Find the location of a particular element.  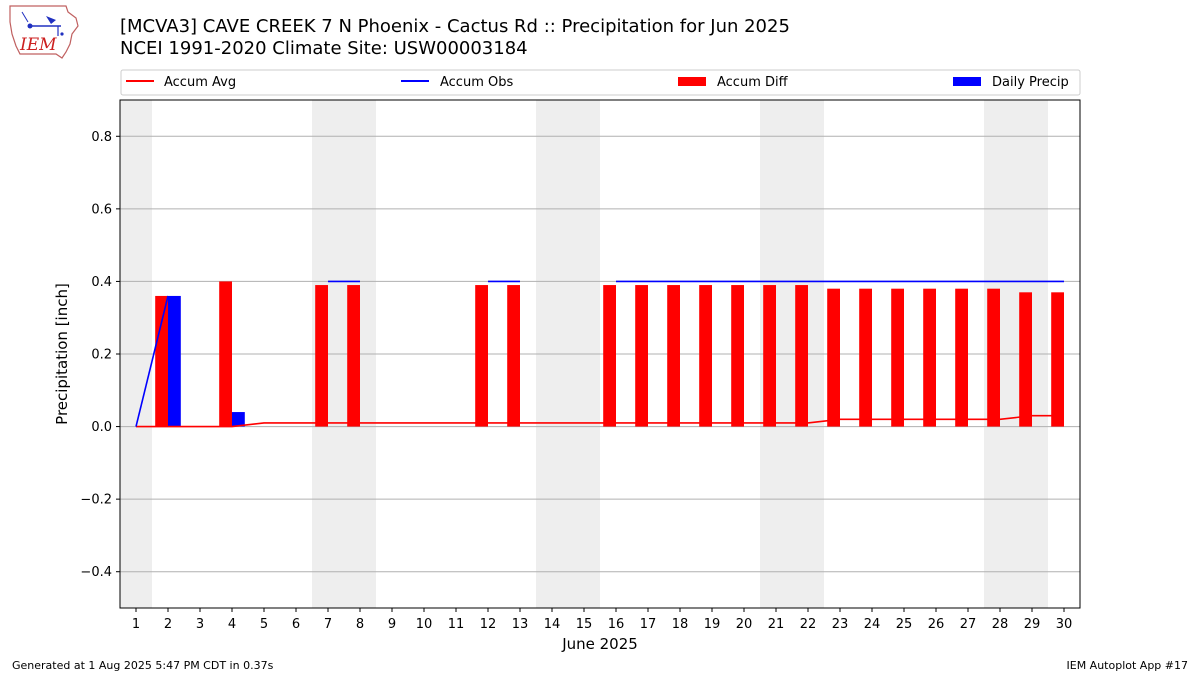

y-axis-ticks: −0.4 −0.2 0.0 0.2 0.4 0.6 0.8 is located at coordinates (100, 355).